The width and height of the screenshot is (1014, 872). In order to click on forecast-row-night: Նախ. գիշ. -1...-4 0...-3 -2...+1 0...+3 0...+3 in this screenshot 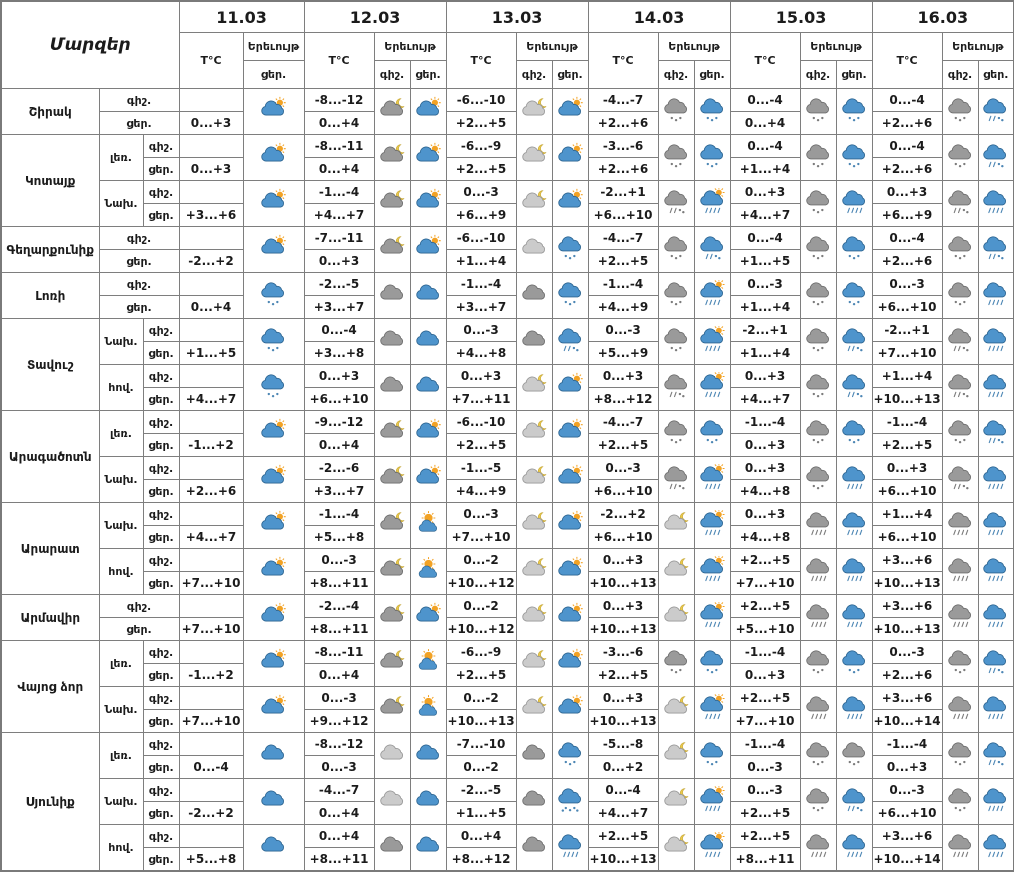, I will do `click(507, 203)`.